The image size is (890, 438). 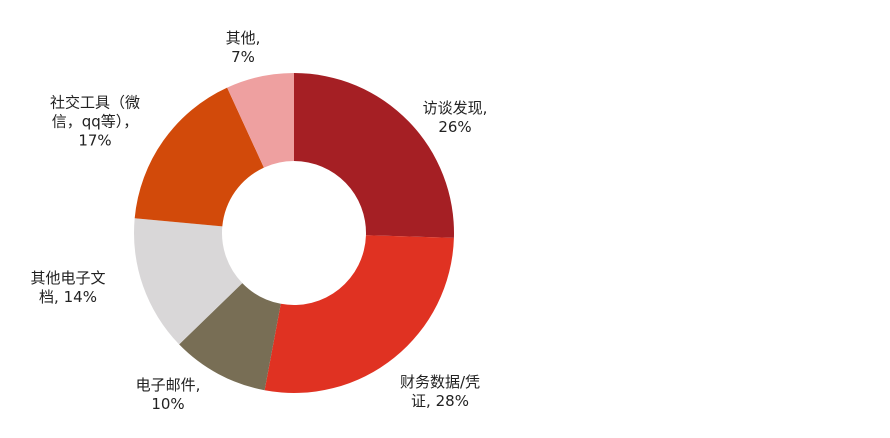 I want to click on slice-label: 电子邮件, 10%, so click(x=168, y=395).